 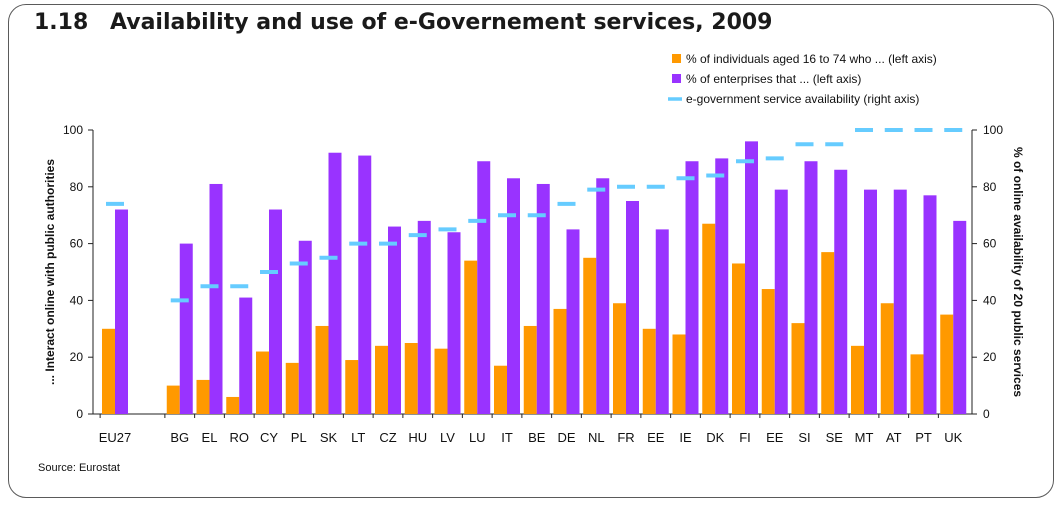 I want to click on bar-enterprises-at, so click(x=900, y=301).